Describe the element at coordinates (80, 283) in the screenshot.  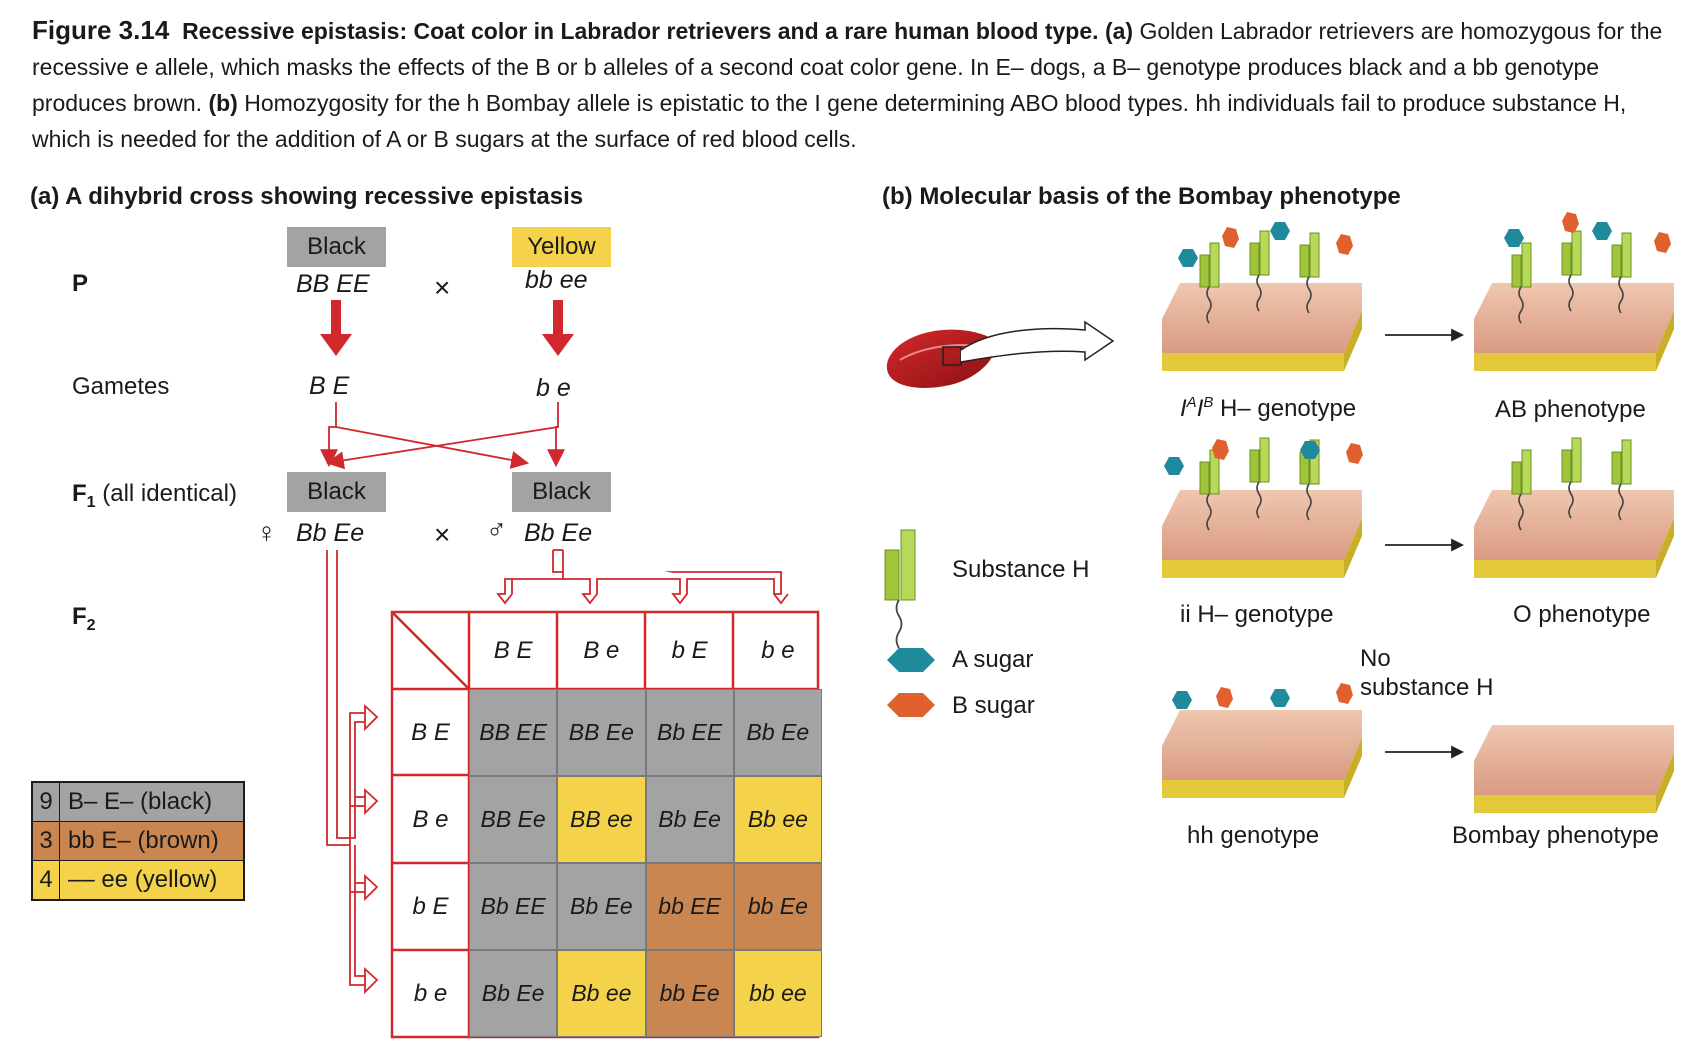
I see `row-label-p: P` at that location.